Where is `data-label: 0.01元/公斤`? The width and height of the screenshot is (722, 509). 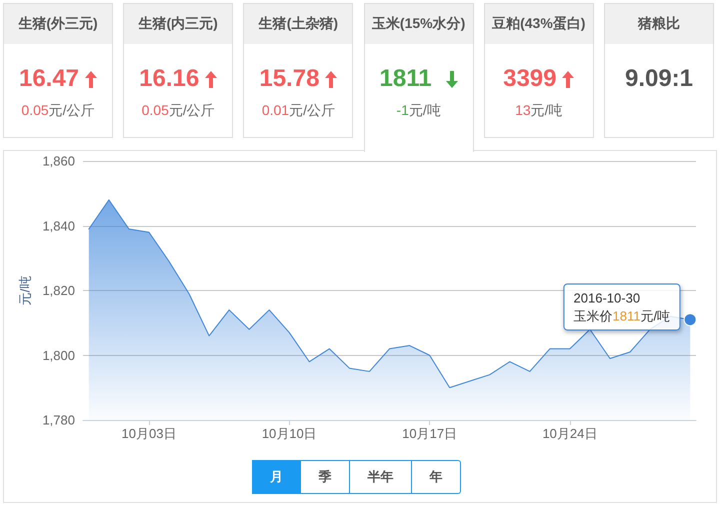 data-label: 0.01元/公斤 is located at coordinates (298, 110).